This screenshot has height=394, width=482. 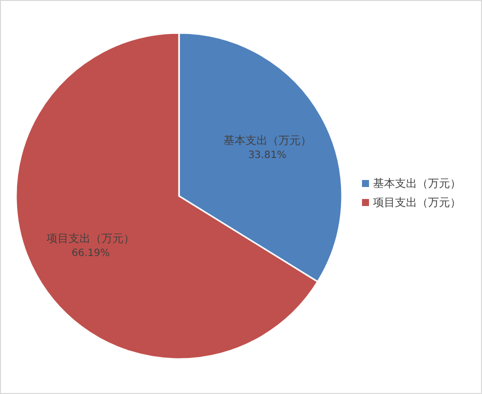 I want to click on legend-label: 项目支出（万元）, so click(x=417, y=202).